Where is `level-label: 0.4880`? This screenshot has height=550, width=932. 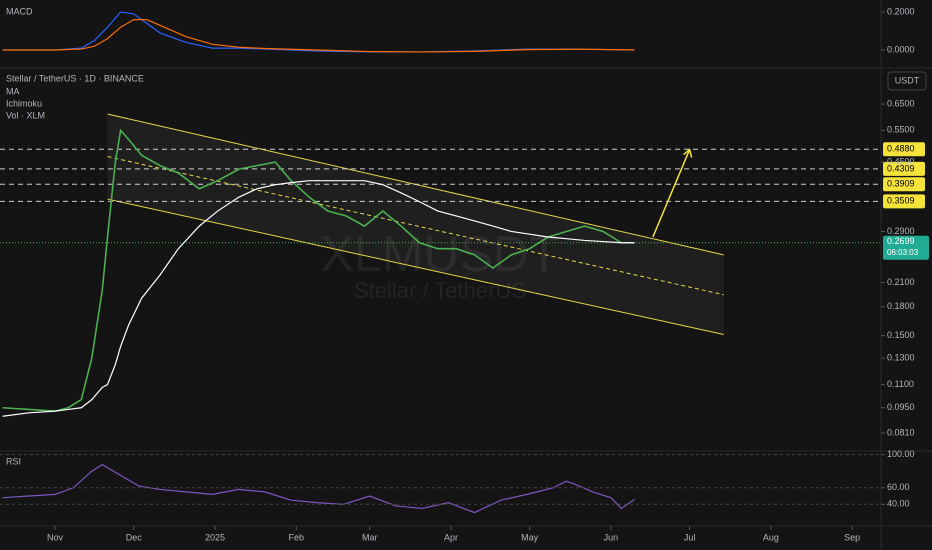
level-label: 0.4880 is located at coordinates (901, 149).